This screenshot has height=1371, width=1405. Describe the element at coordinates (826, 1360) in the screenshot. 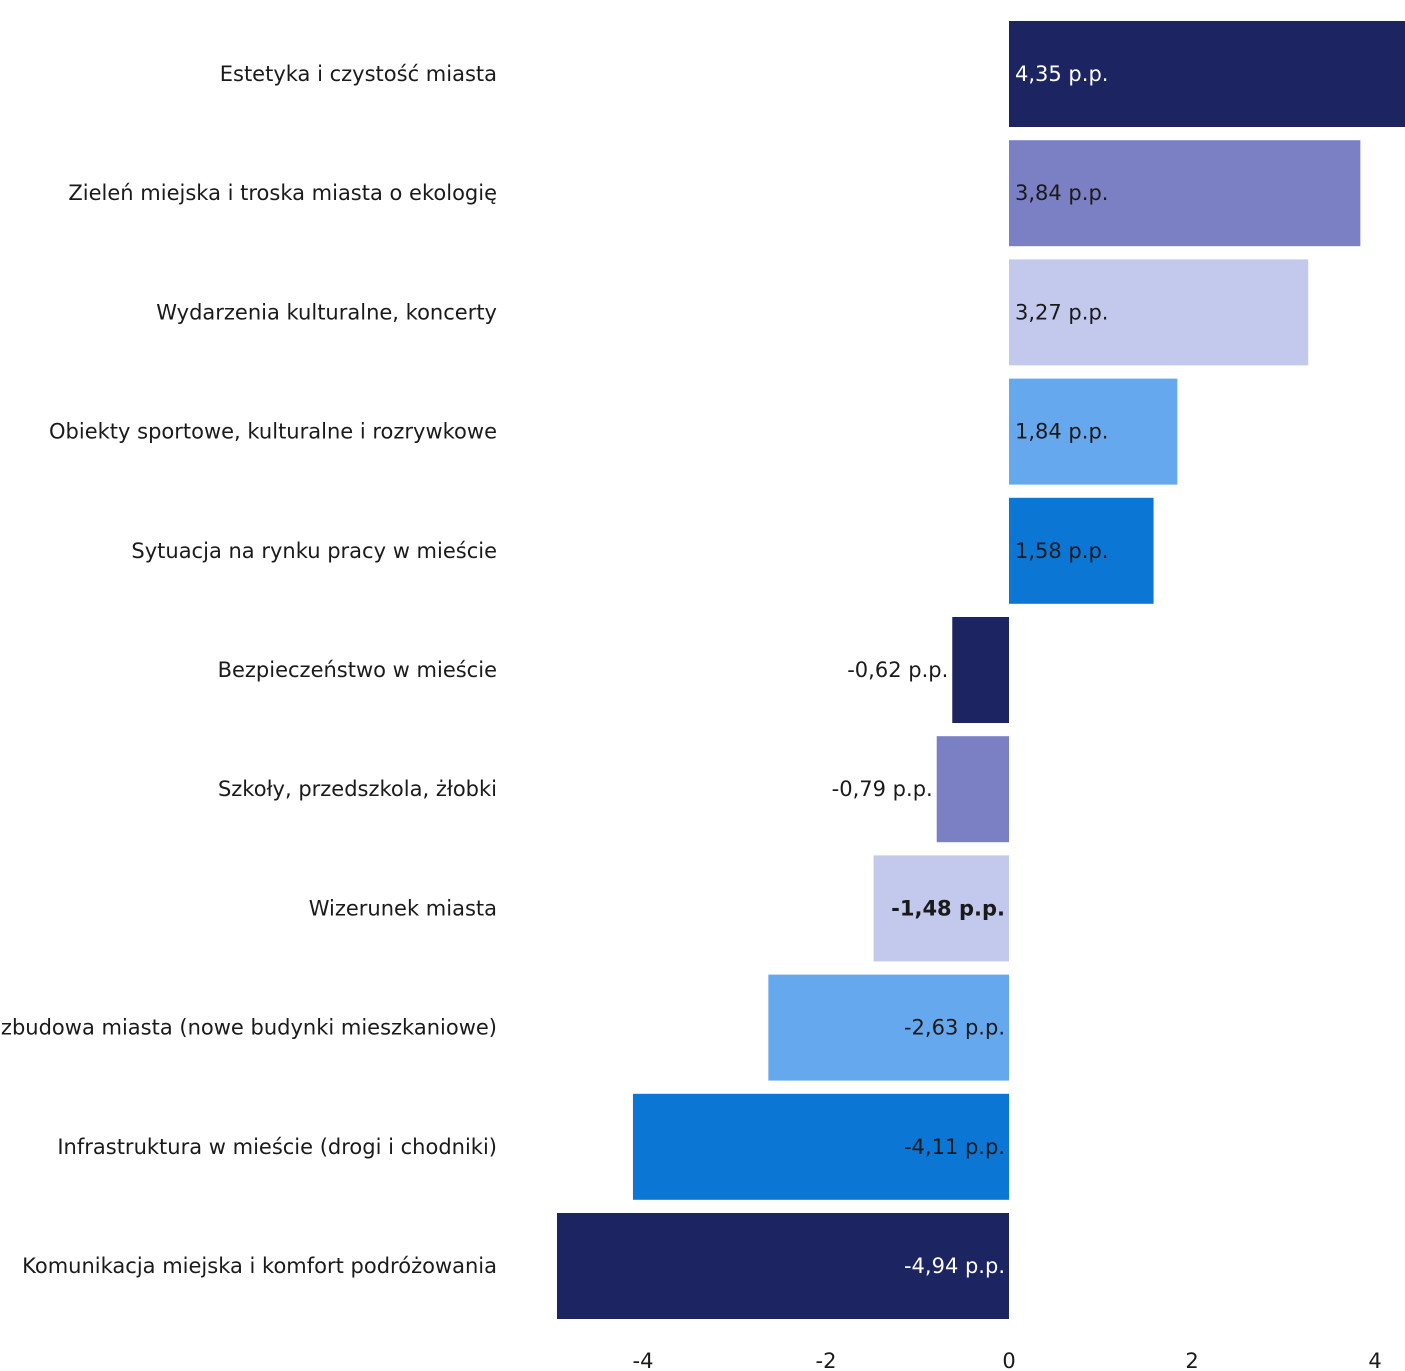

I see `x-tick-label: -2` at that location.